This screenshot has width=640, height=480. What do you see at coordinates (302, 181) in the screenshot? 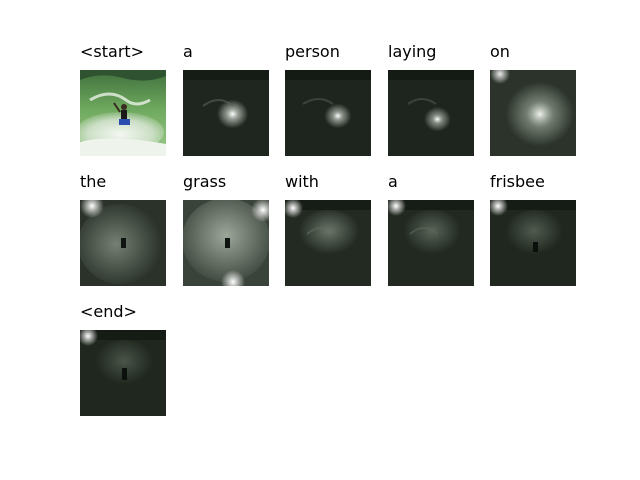
I see `token-label: with` at bounding box center [302, 181].